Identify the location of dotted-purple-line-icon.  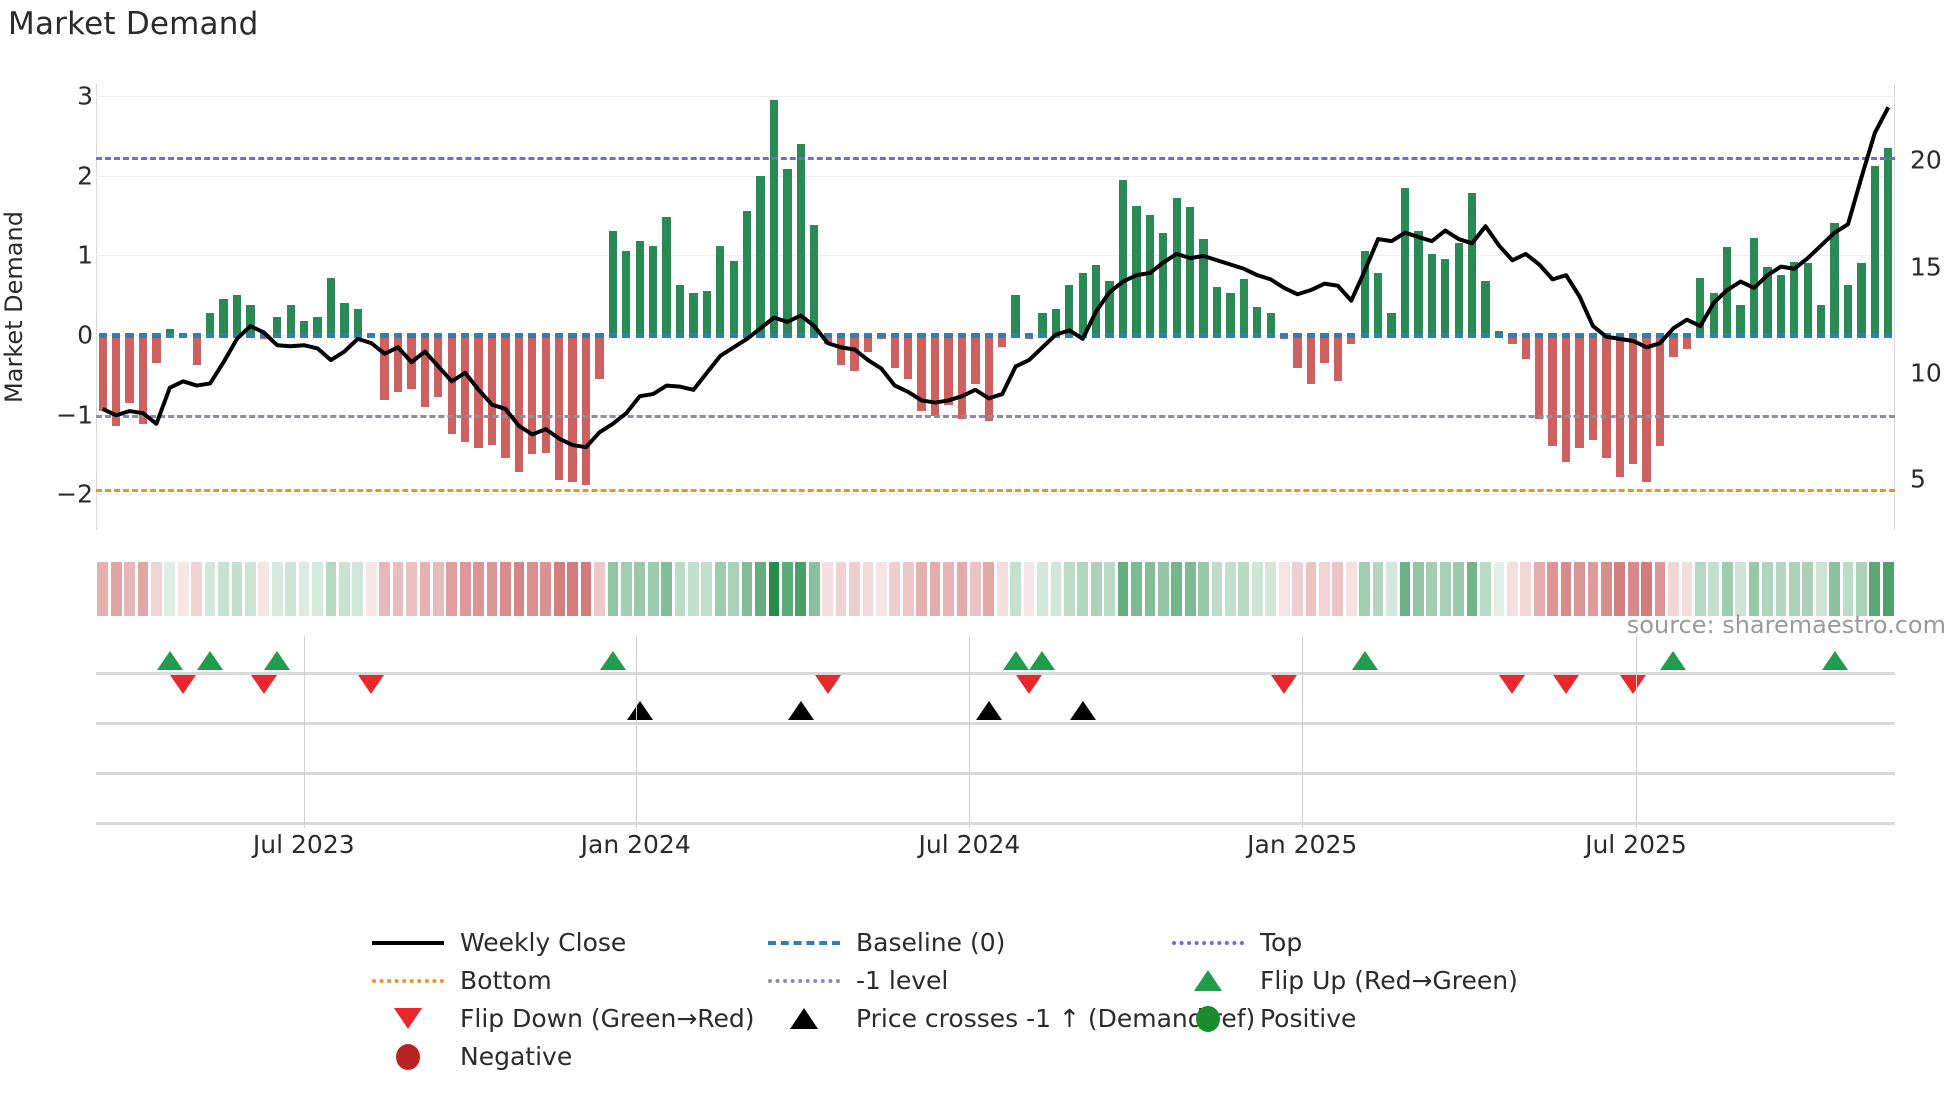
(1208, 942).